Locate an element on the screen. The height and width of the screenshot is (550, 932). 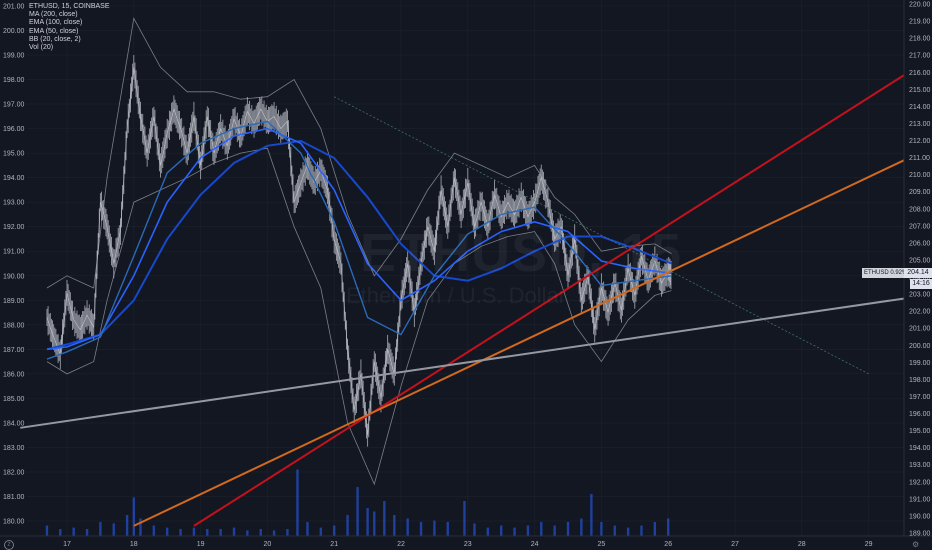
watermark-symbol: ETHUSD, 15 is located at coordinates (521, 253).